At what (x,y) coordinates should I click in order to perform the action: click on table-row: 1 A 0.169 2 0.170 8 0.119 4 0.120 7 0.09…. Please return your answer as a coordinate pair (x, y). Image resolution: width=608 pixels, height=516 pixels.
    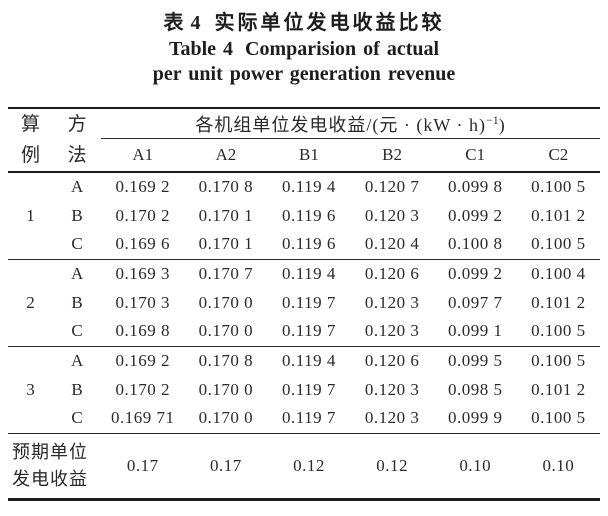
    Looking at the image, I should click on (304, 198).